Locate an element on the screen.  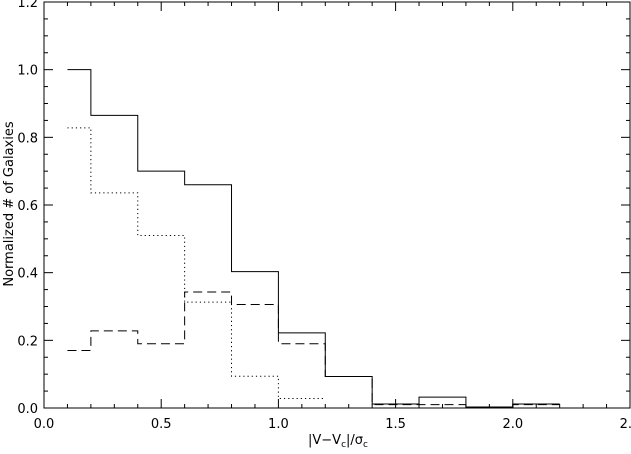
x-axis-label-subscript-2: c is located at coordinates (365, 445).